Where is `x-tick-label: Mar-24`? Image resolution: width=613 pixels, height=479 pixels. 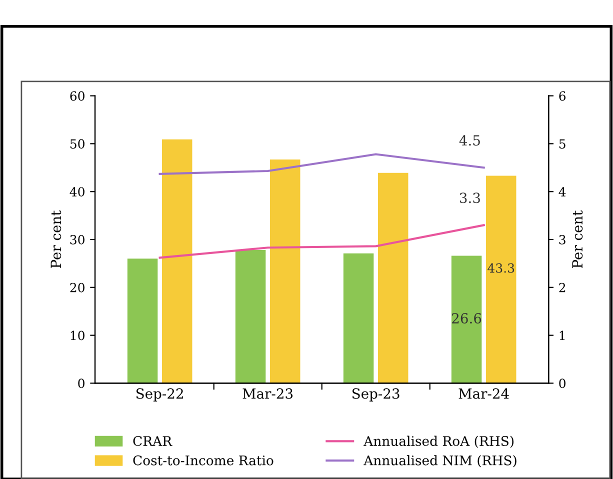
x-tick-label: Mar-24 is located at coordinates (483, 393).